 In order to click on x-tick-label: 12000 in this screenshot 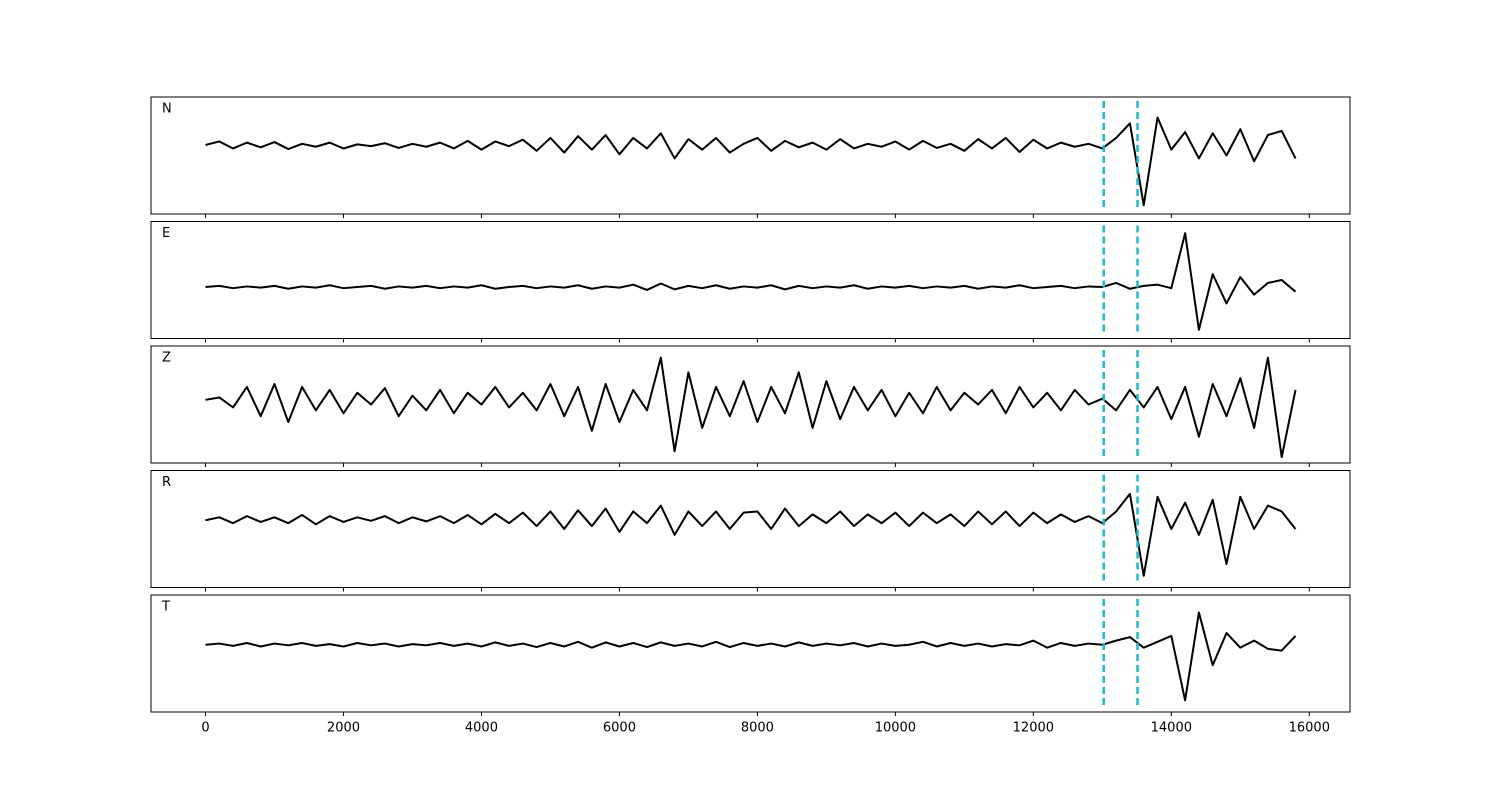, I will do `click(1033, 728)`.